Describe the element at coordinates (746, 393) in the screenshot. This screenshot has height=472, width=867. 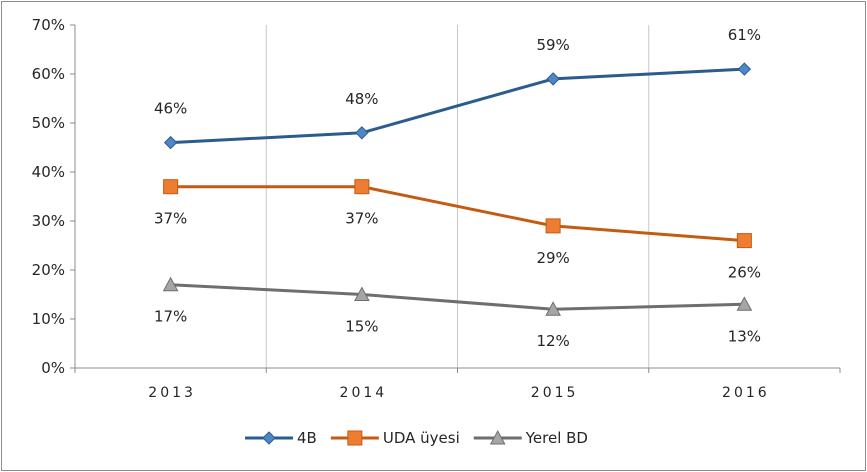
I see `x-tick-label: 2016` at that location.